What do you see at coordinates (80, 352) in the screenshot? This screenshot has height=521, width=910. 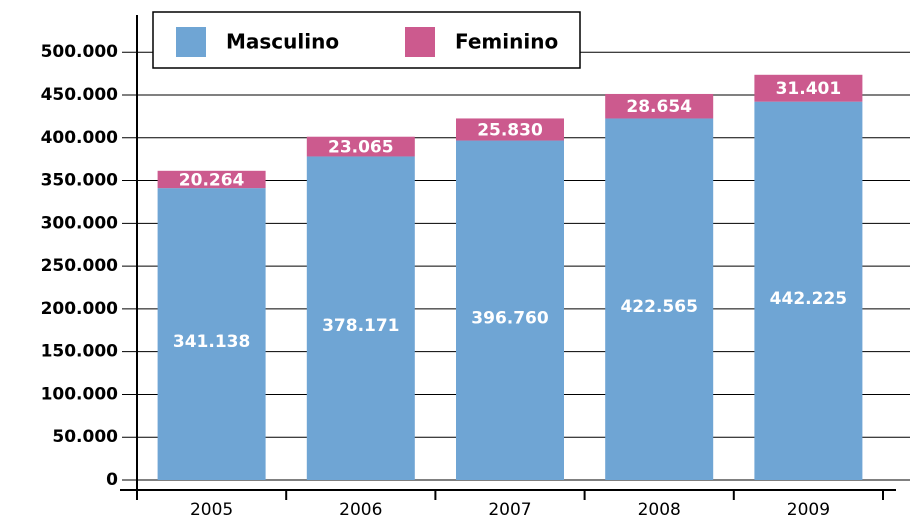 I see `y-tick-label: 150.000` at bounding box center [80, 352].